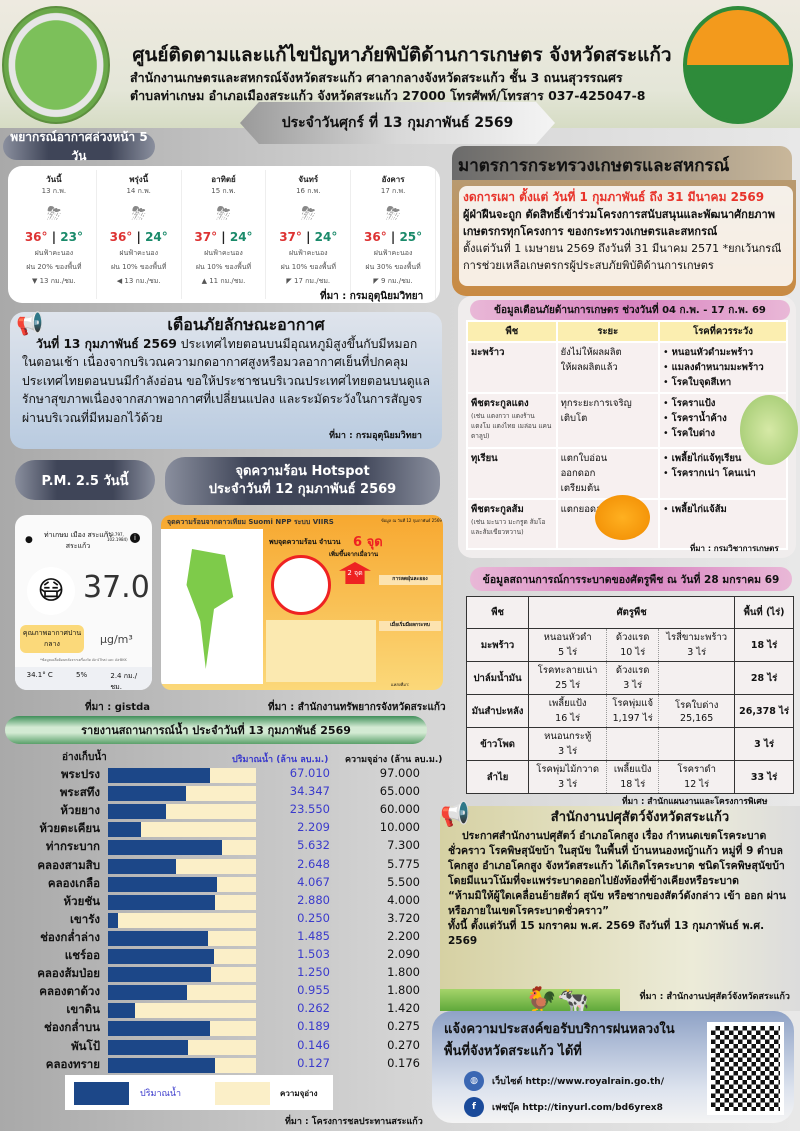 This screenshot has width=800, height=1131. Describe the element at coordinates (69, 991) in the screenshot. I see `reservoir-name: คลองตาด้วง` at that location.